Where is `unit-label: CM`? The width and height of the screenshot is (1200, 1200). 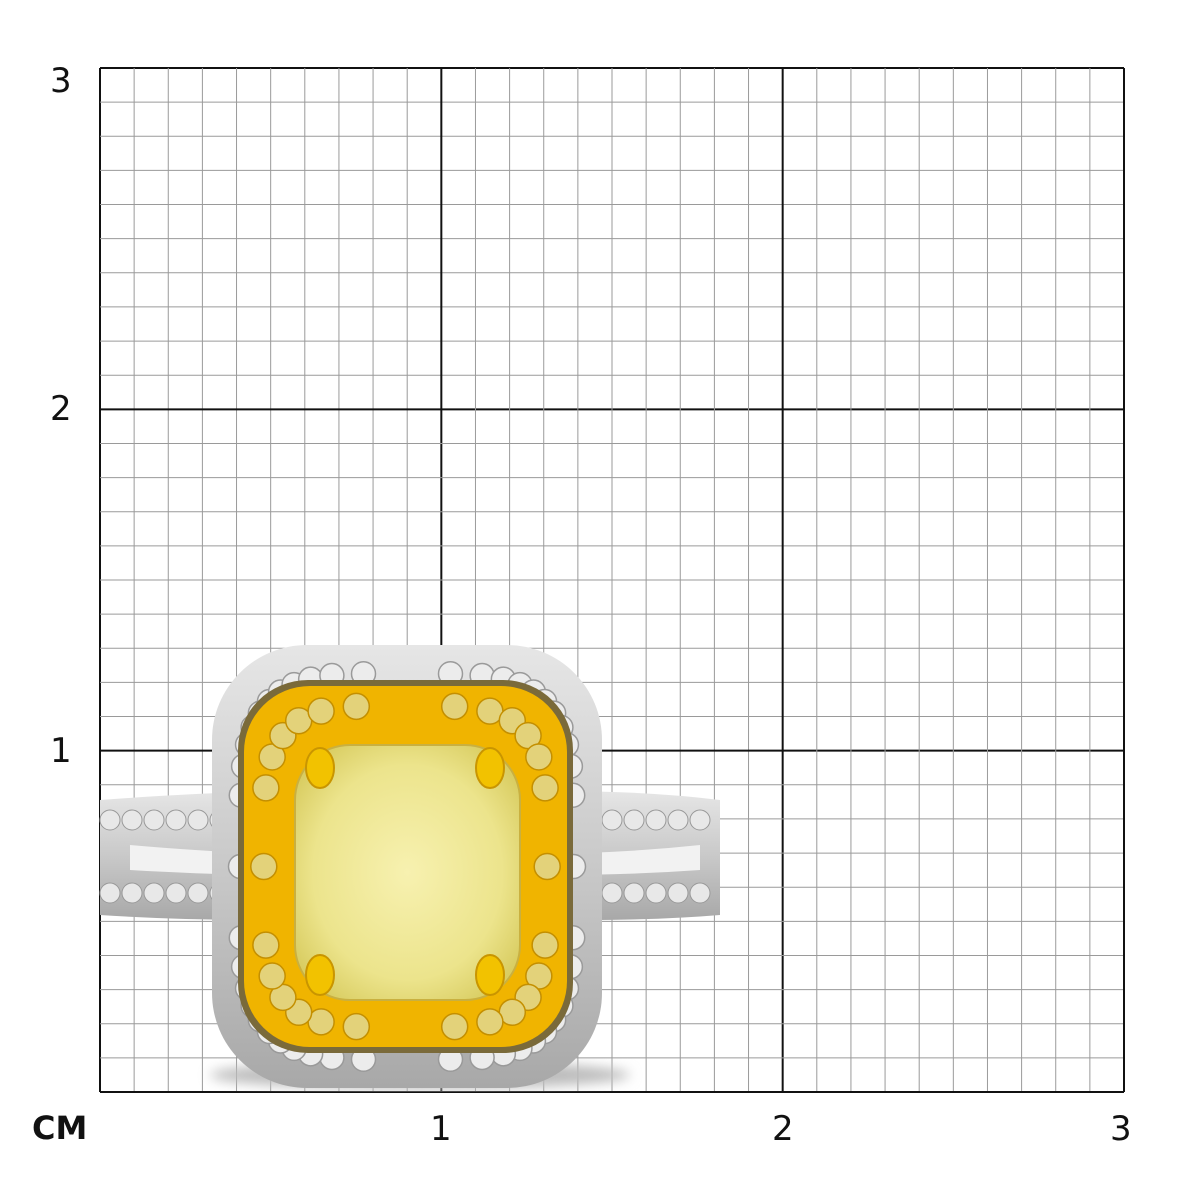
unit-label: CM is located at coordinates (60, 1128).